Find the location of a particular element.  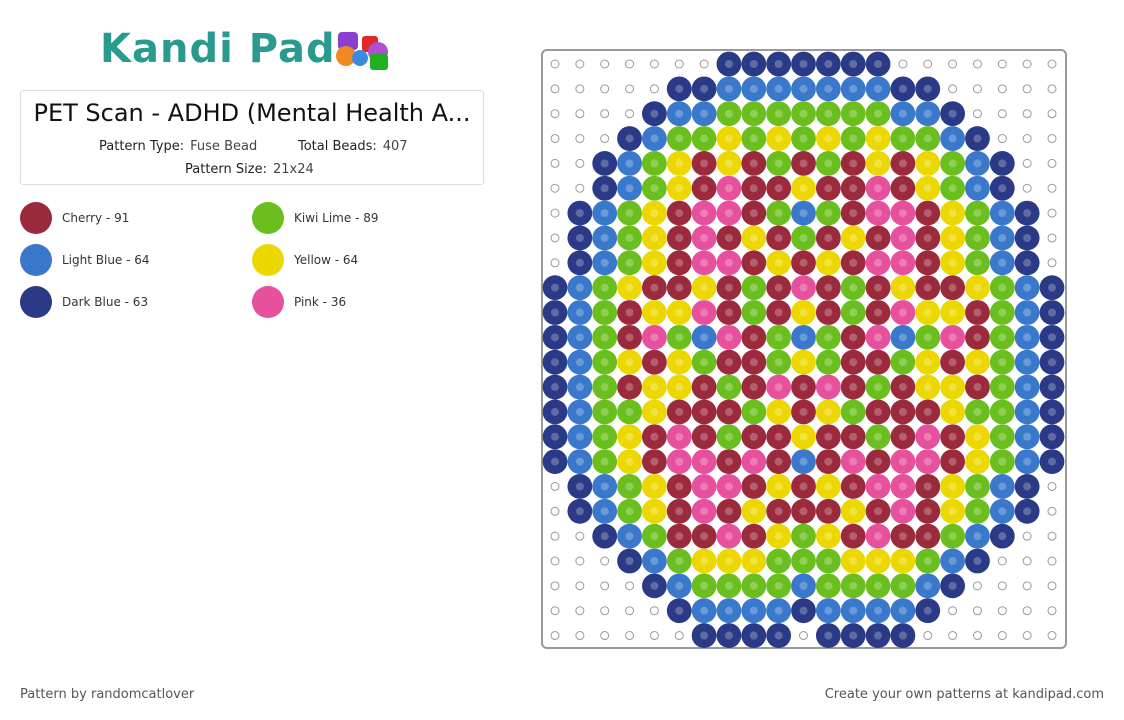

field-label: Total Beads: is located at coordinates (337, 146).